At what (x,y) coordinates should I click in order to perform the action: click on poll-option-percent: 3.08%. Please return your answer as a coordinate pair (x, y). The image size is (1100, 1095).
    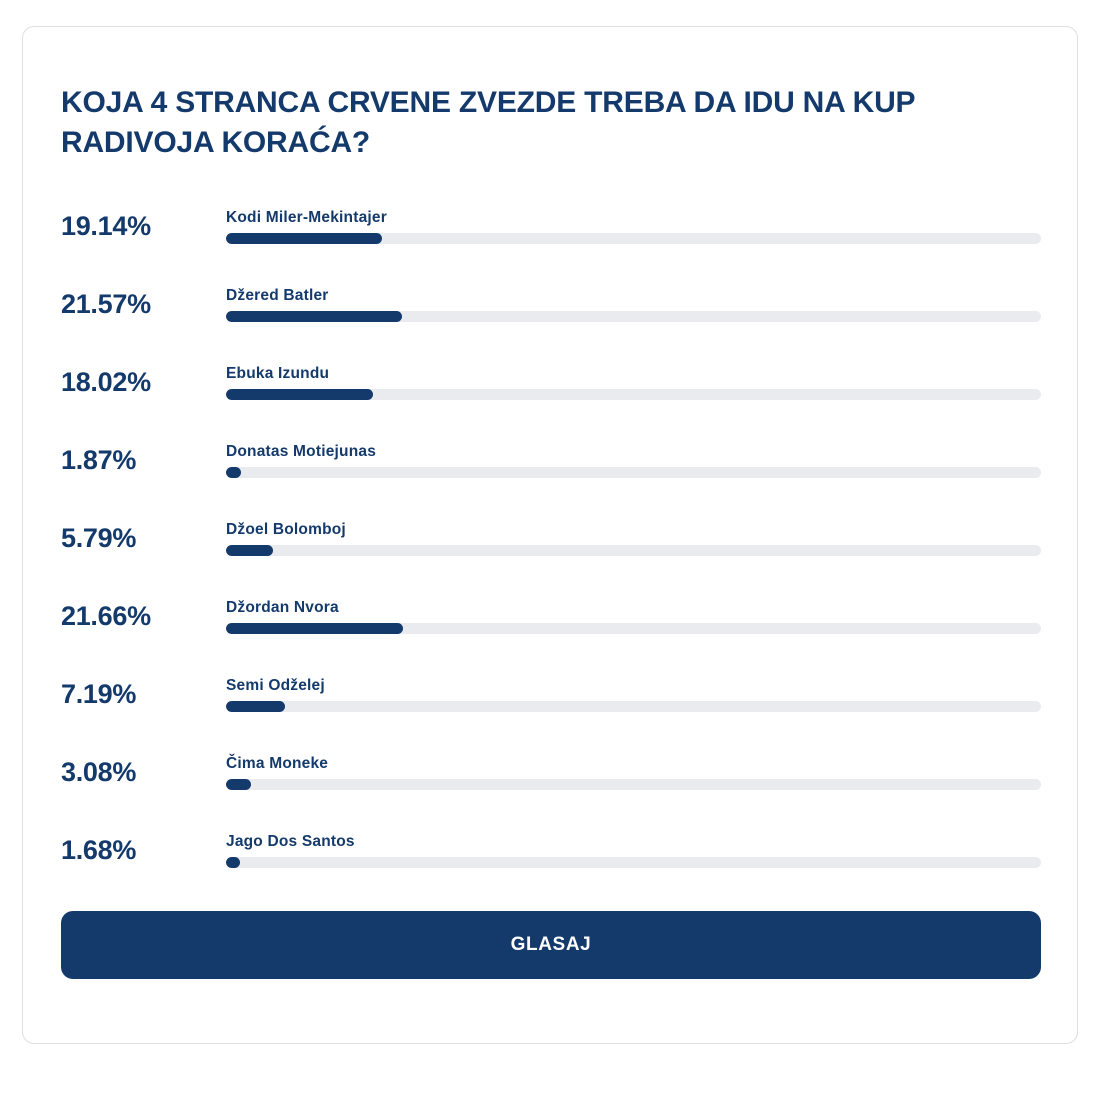
    Looking at the image, I should click on (99, 771).